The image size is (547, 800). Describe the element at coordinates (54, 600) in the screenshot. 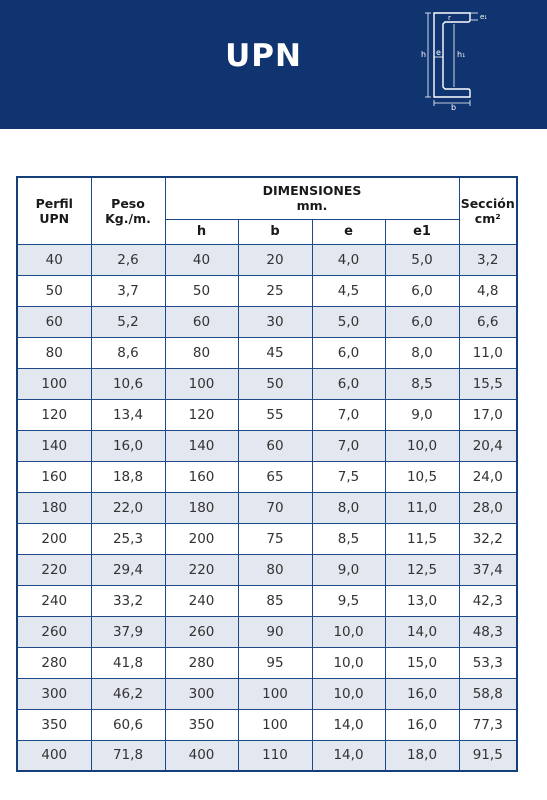

I see `cell-perfil: 240` at that location.